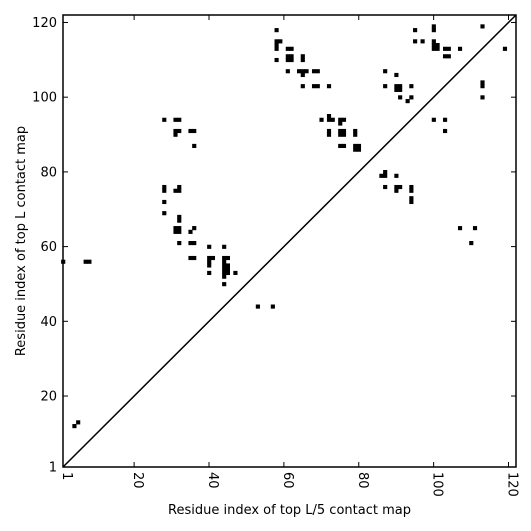  I want to click on x-tick-label: 1, so click(66, 476).